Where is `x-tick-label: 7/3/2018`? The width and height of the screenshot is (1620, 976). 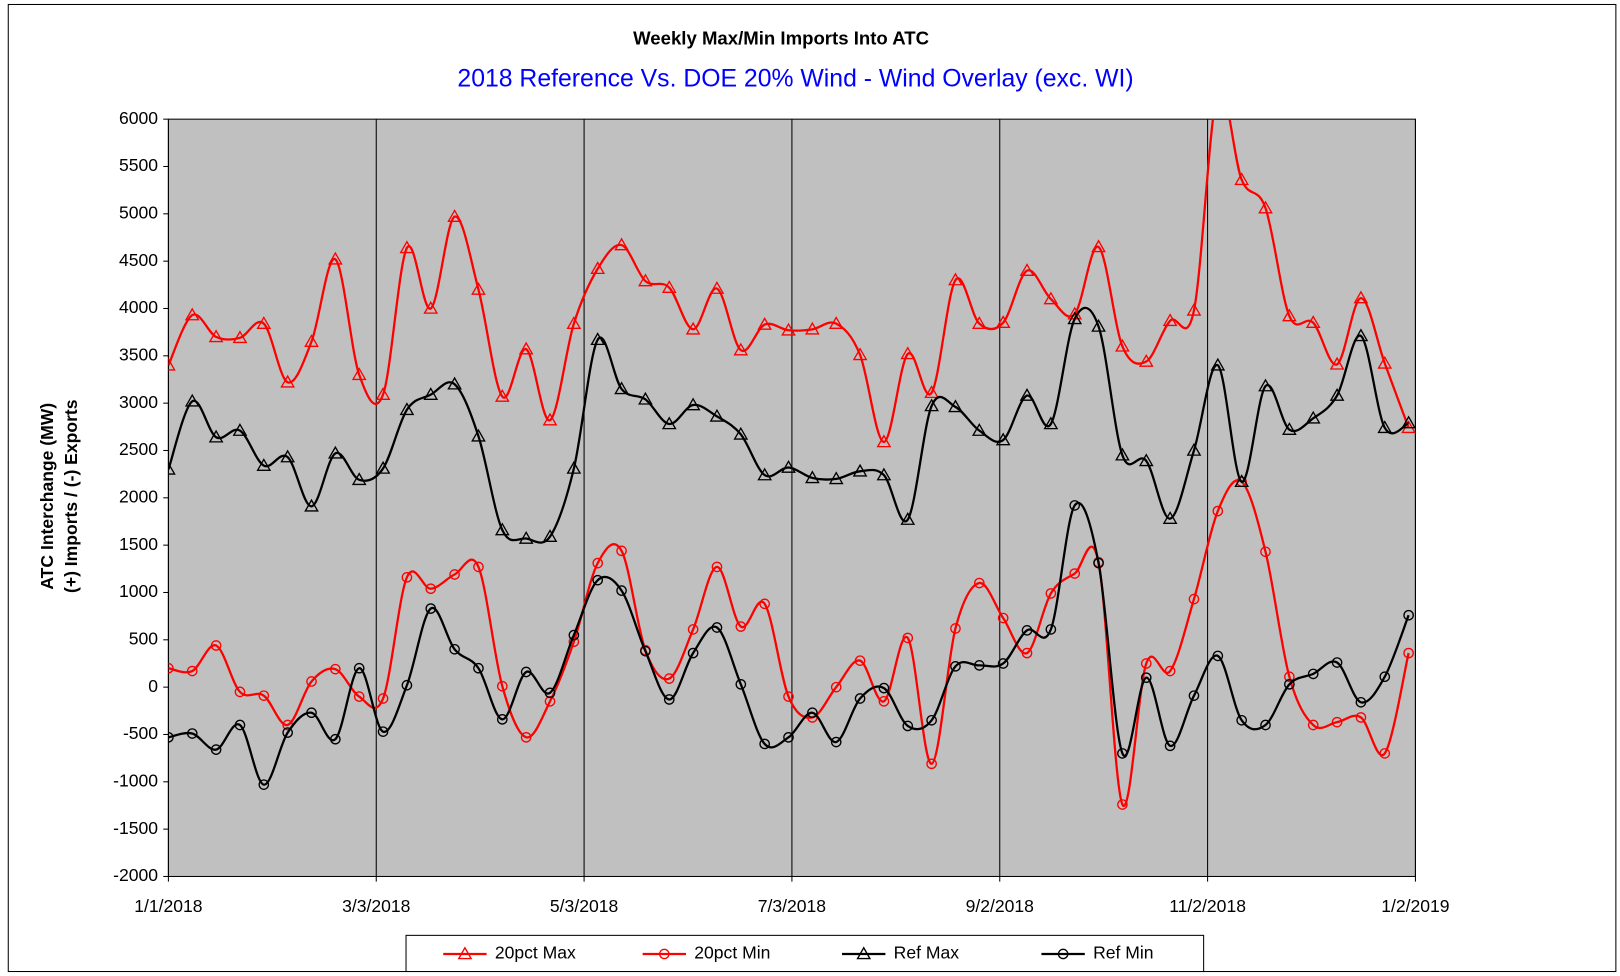 x-tick-label: 7/3/2018 is located at coordinates (792, 906).